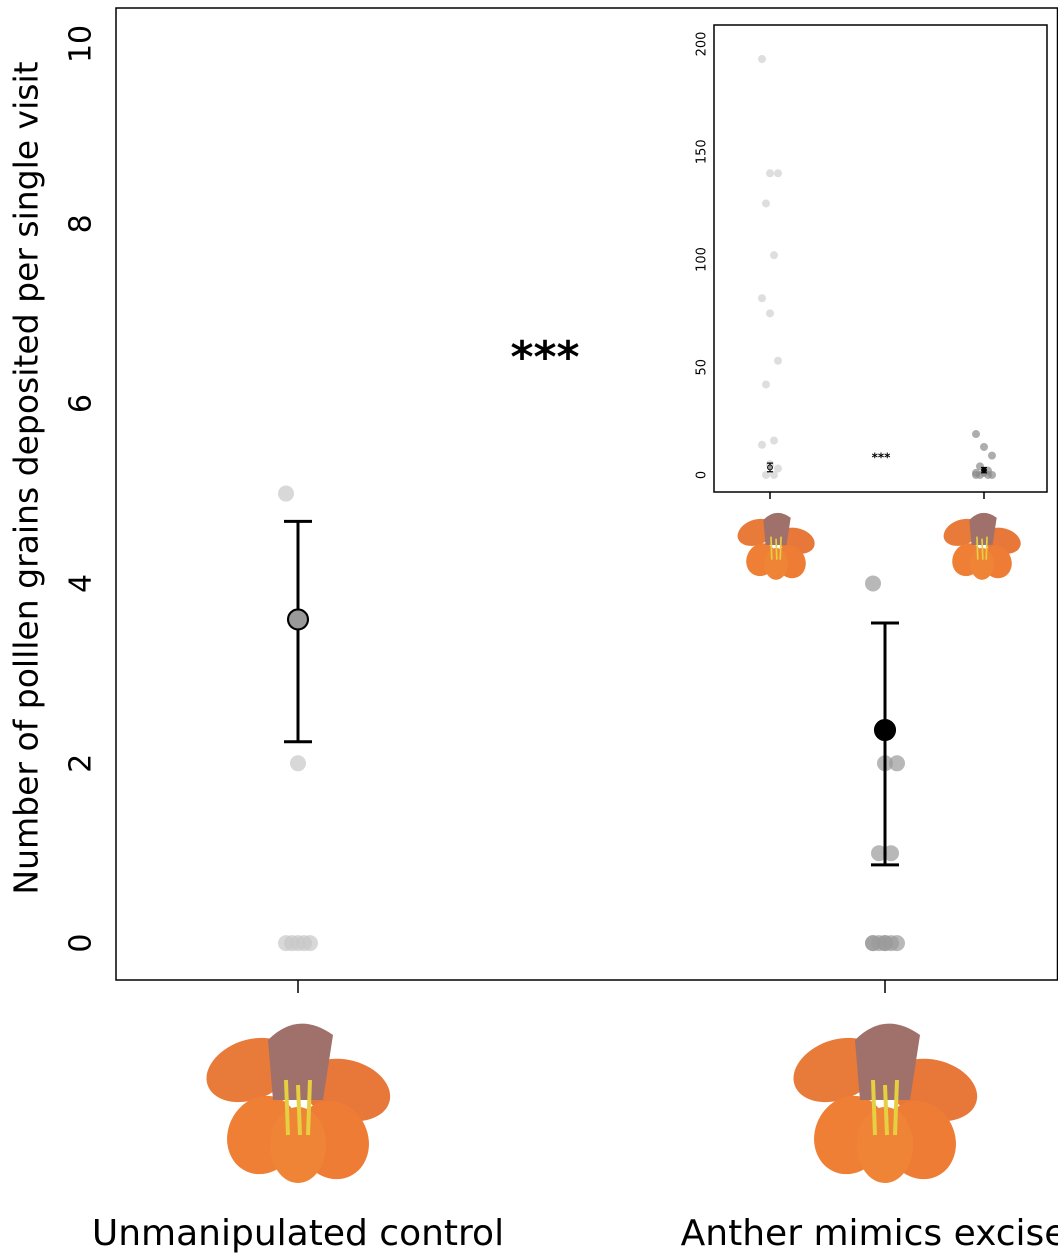 This screenshot has width=1058, height=1254. What do you see at coordinates (869, 1233) in the screenshot?
I see `x-tick-label: Anther mimics excised` at bounding box center [869, 1233].